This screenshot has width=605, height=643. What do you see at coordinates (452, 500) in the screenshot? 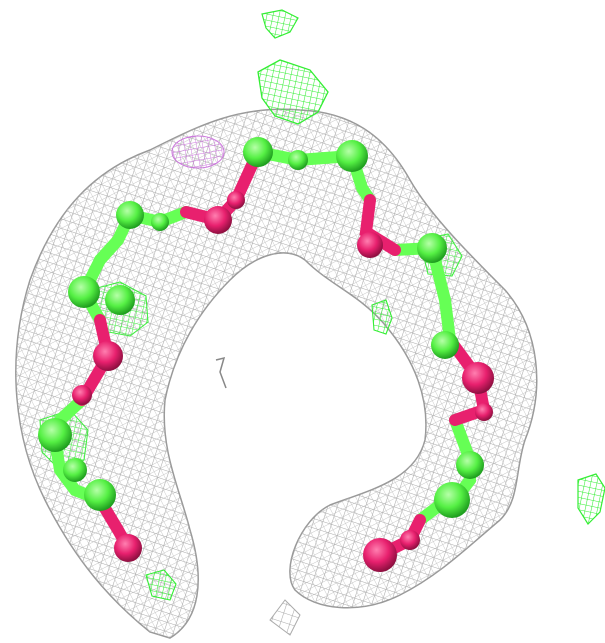
I see `ion-sphere` at bounding box center [452, 500].